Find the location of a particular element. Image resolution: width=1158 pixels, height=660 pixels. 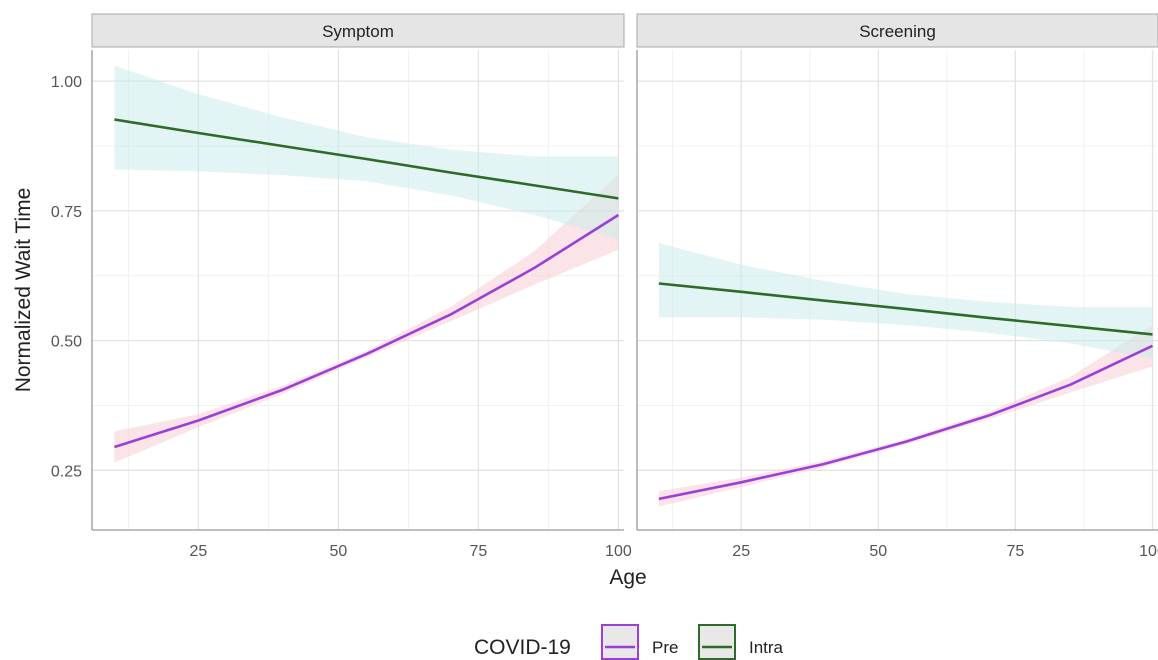

y-tick-label: 1.00 is located at coordinates (66, 82).